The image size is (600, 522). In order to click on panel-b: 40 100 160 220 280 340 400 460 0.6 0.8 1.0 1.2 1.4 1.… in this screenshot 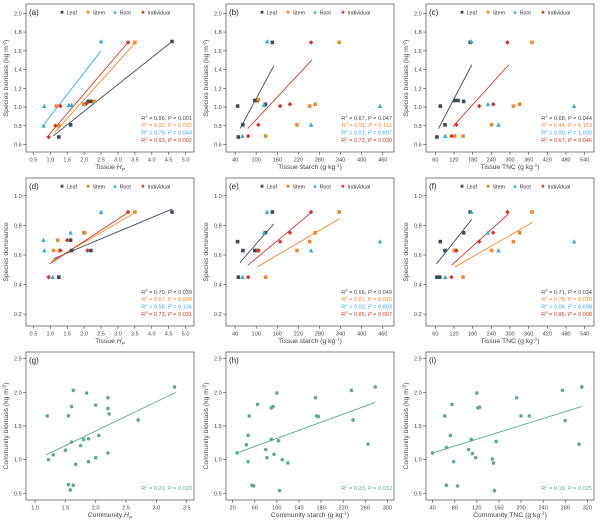, I will do `click(298, 87)`.